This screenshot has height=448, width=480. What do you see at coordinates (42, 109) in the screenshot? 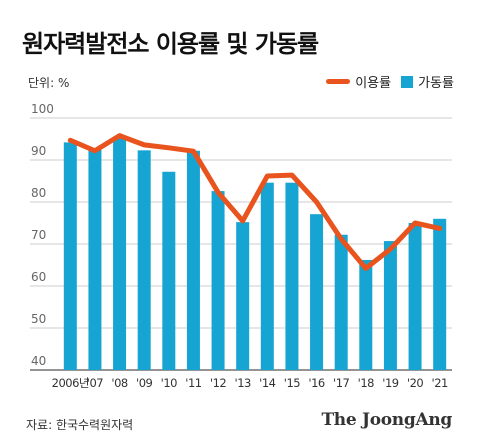
I see `y-tick-label: 100` at bounding box center [42, 109].